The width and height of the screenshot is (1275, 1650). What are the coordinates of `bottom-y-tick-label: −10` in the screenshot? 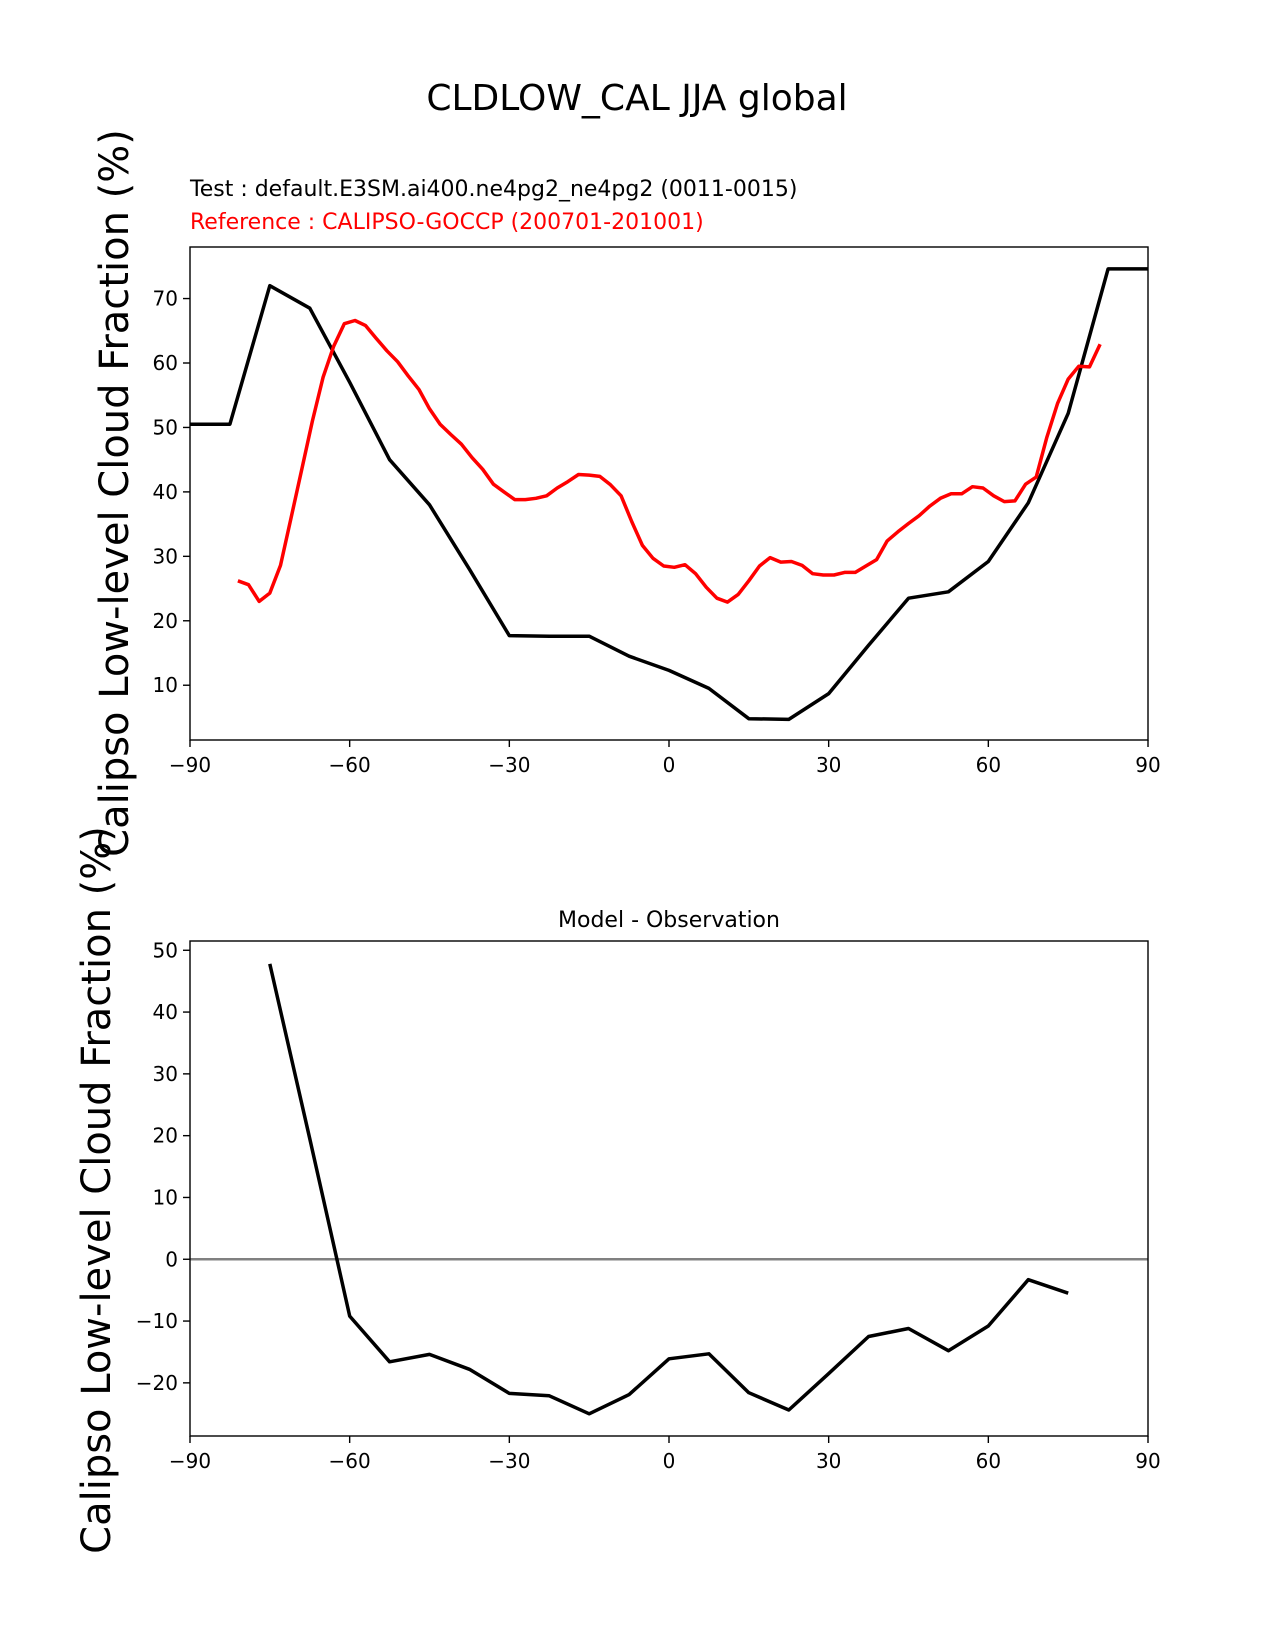 It's located at (157, 1321).